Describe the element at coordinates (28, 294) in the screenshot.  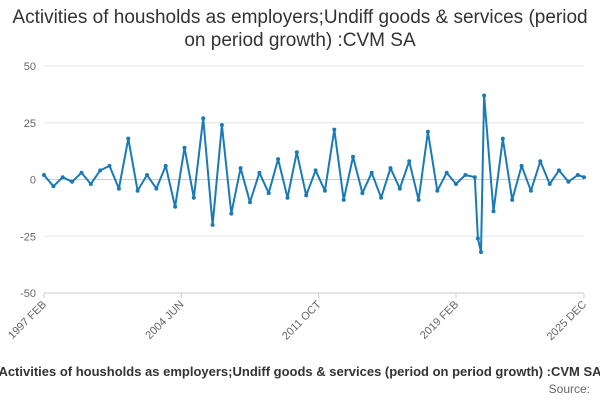
I see `y-tick-label: -50` at that location.